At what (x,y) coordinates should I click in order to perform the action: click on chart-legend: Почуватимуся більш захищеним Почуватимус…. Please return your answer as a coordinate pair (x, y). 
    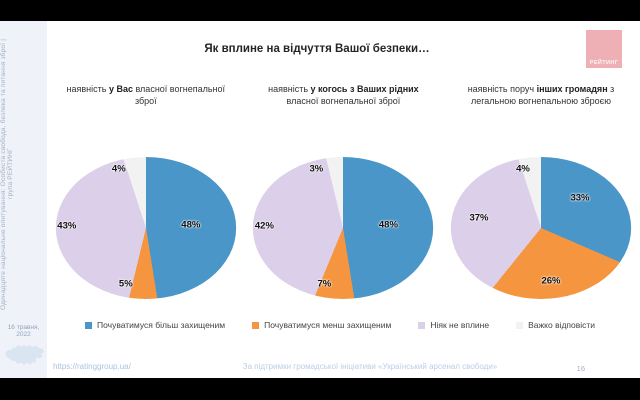
    Looking at the image, I should click on (345, 325).